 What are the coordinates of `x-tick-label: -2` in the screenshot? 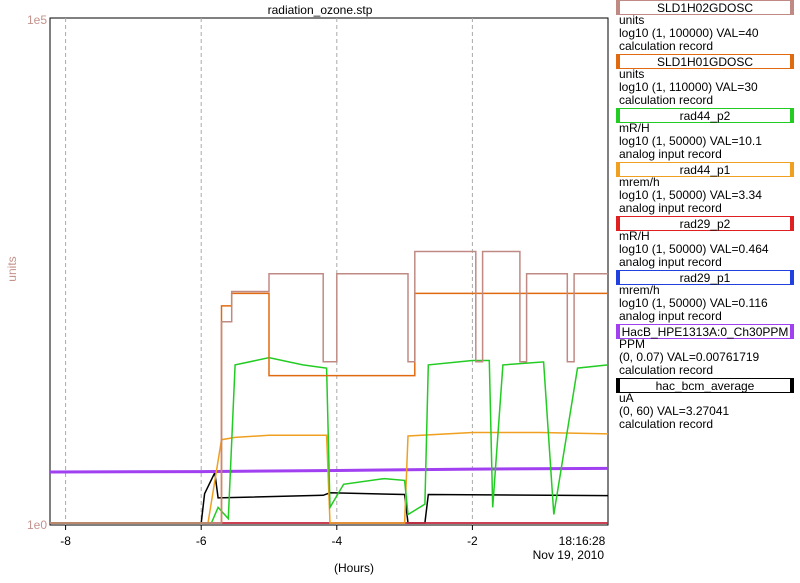 It's located at (472, 541).